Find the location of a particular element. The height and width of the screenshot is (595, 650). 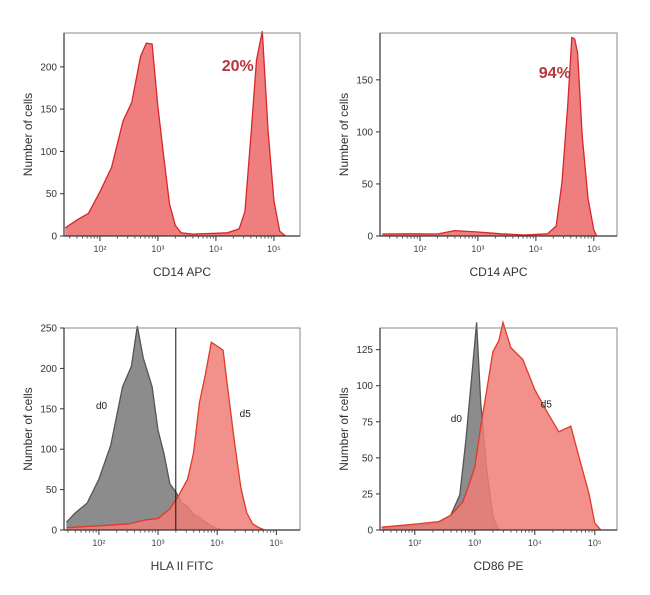

y-tick-label: 250 is located at coordinates (48, 329).